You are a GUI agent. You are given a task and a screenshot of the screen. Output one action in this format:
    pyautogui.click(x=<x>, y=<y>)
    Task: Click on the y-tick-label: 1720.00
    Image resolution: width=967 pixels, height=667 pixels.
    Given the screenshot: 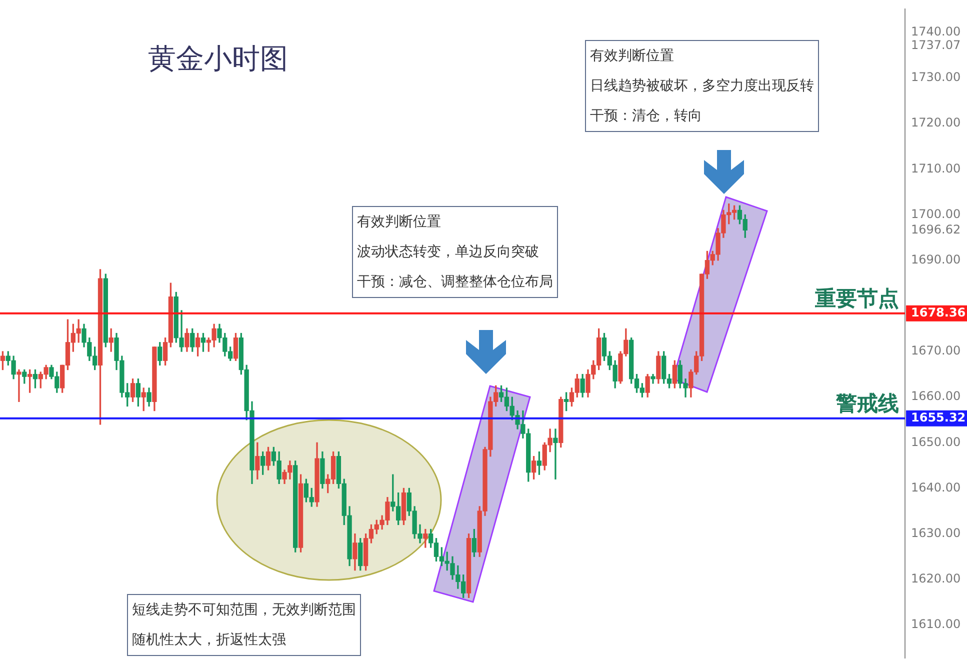 What is the action you would take?
    pyautogui.click(x=936, y=123)
    